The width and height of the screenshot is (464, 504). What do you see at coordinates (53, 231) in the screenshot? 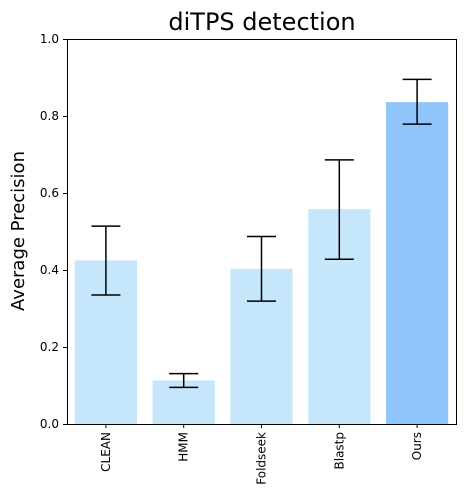
I see `y-axis: 0.0 0.2 0.4 0.6 0.8 1.0` at bounding box center [53, 231].